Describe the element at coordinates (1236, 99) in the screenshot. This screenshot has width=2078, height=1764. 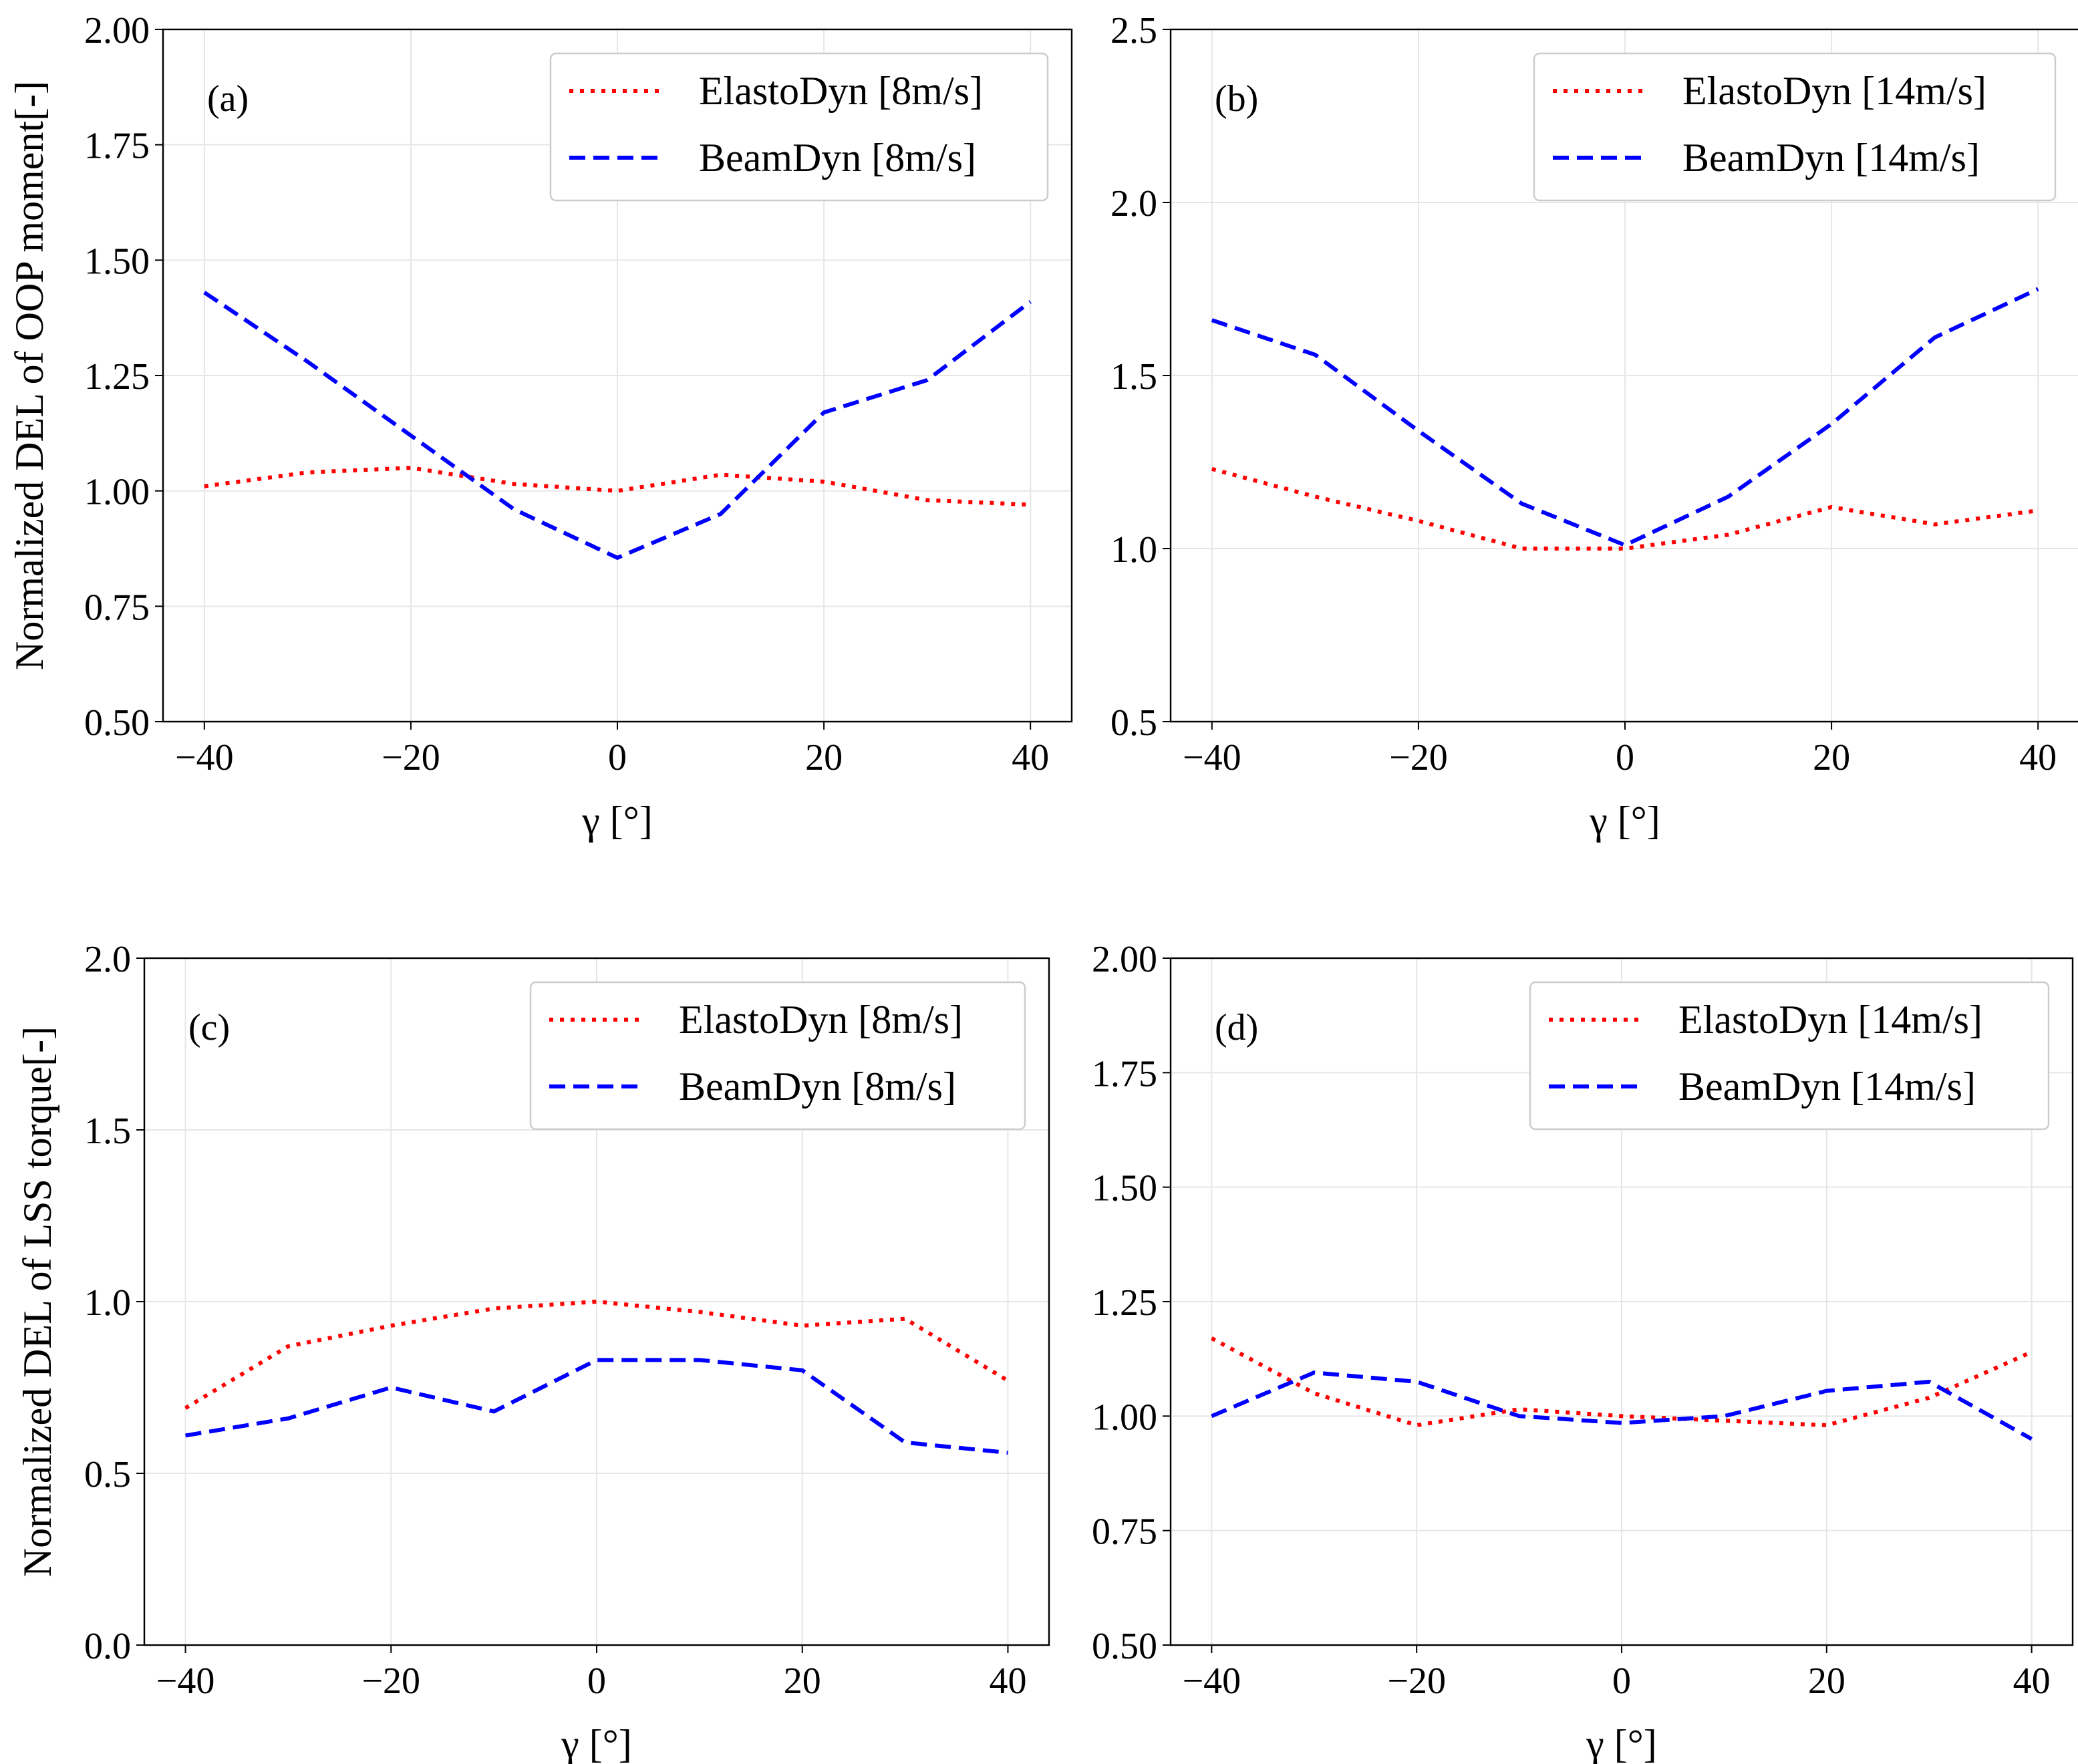
I see `panel-label: (b)` at that location.